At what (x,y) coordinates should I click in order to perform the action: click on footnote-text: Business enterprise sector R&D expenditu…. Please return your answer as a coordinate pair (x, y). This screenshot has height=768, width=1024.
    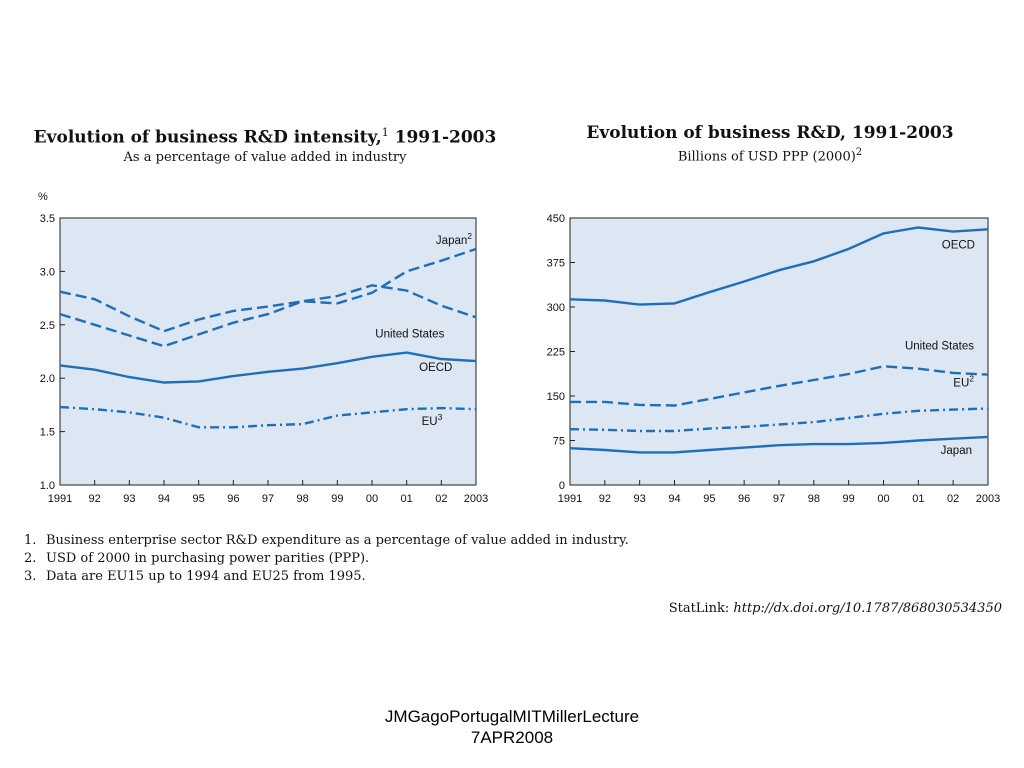
    Looking at the image, I should click on (337, 540).